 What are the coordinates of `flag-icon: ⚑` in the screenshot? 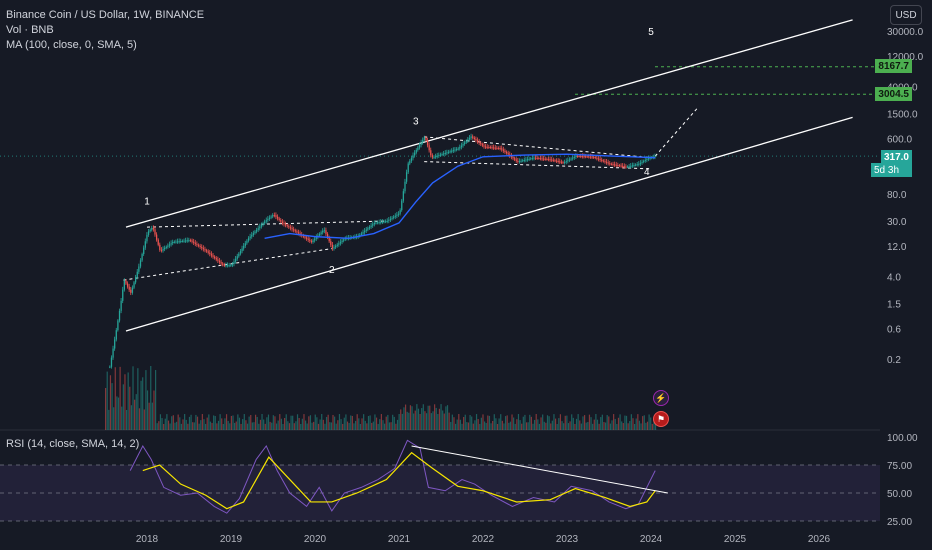 It's located at (661, 419).